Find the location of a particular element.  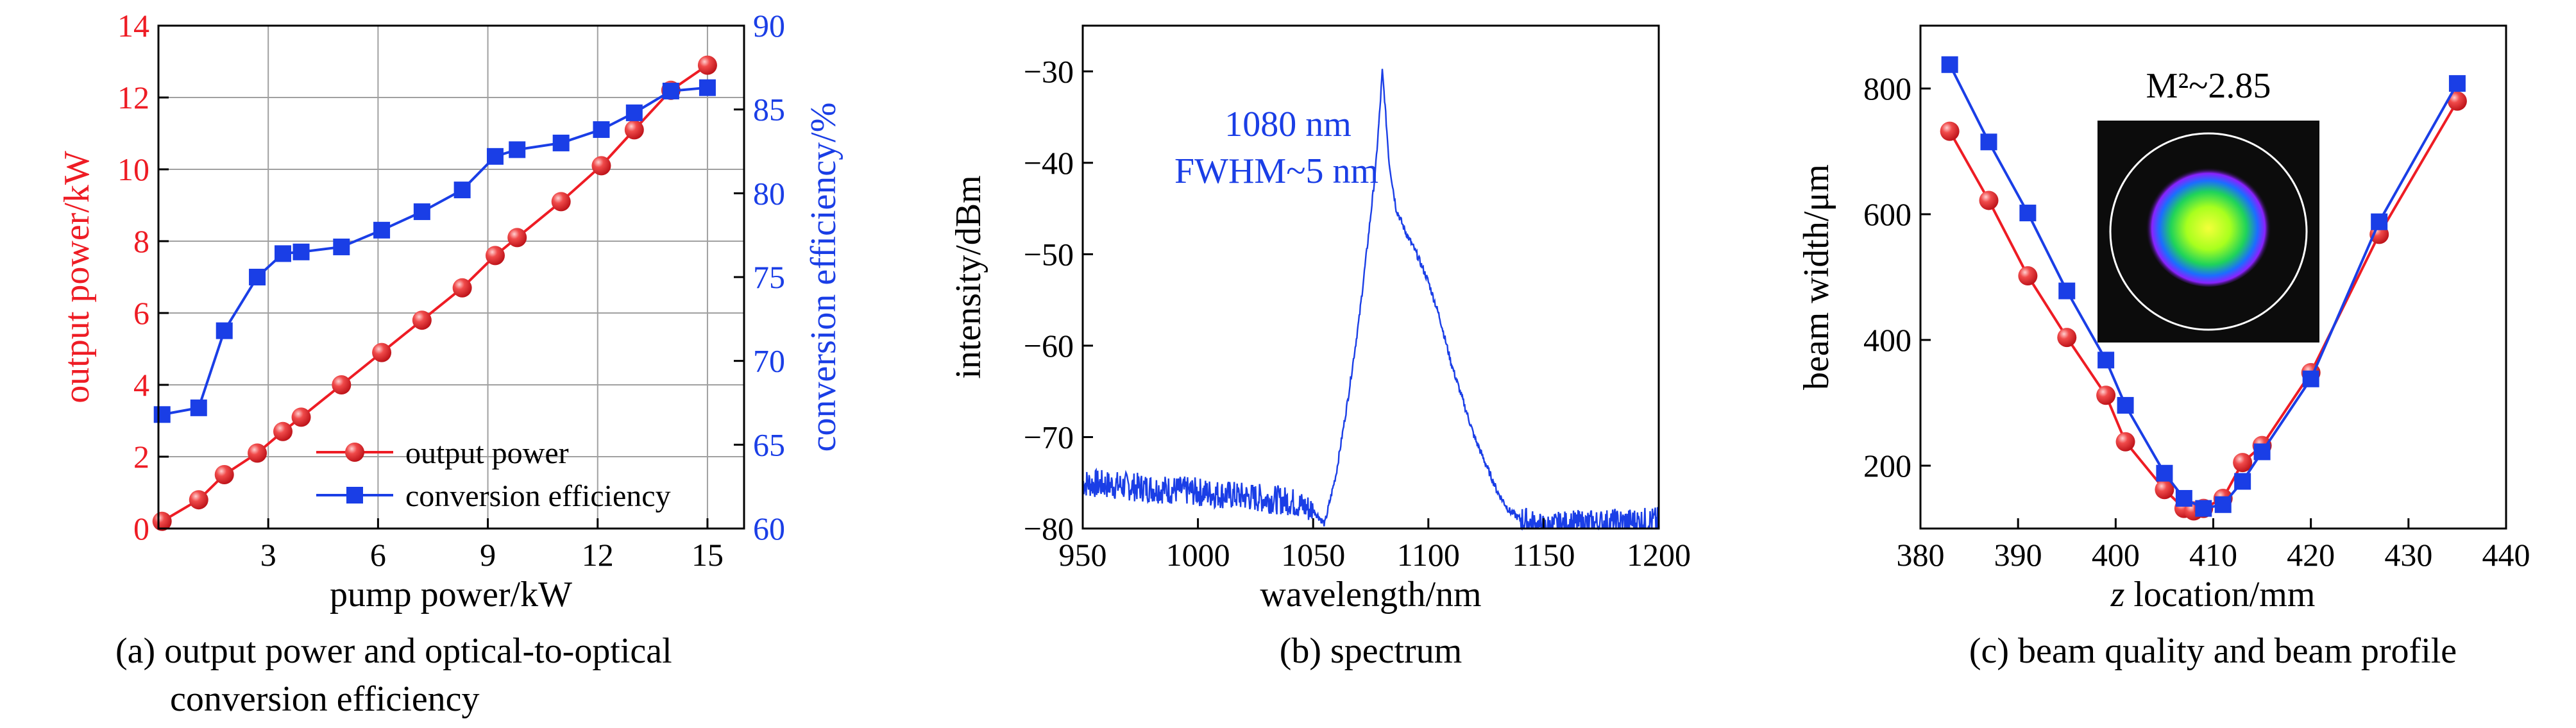

legend-label-conversion-efficiency: conversion efficiency is located at coordinates (538, 496).